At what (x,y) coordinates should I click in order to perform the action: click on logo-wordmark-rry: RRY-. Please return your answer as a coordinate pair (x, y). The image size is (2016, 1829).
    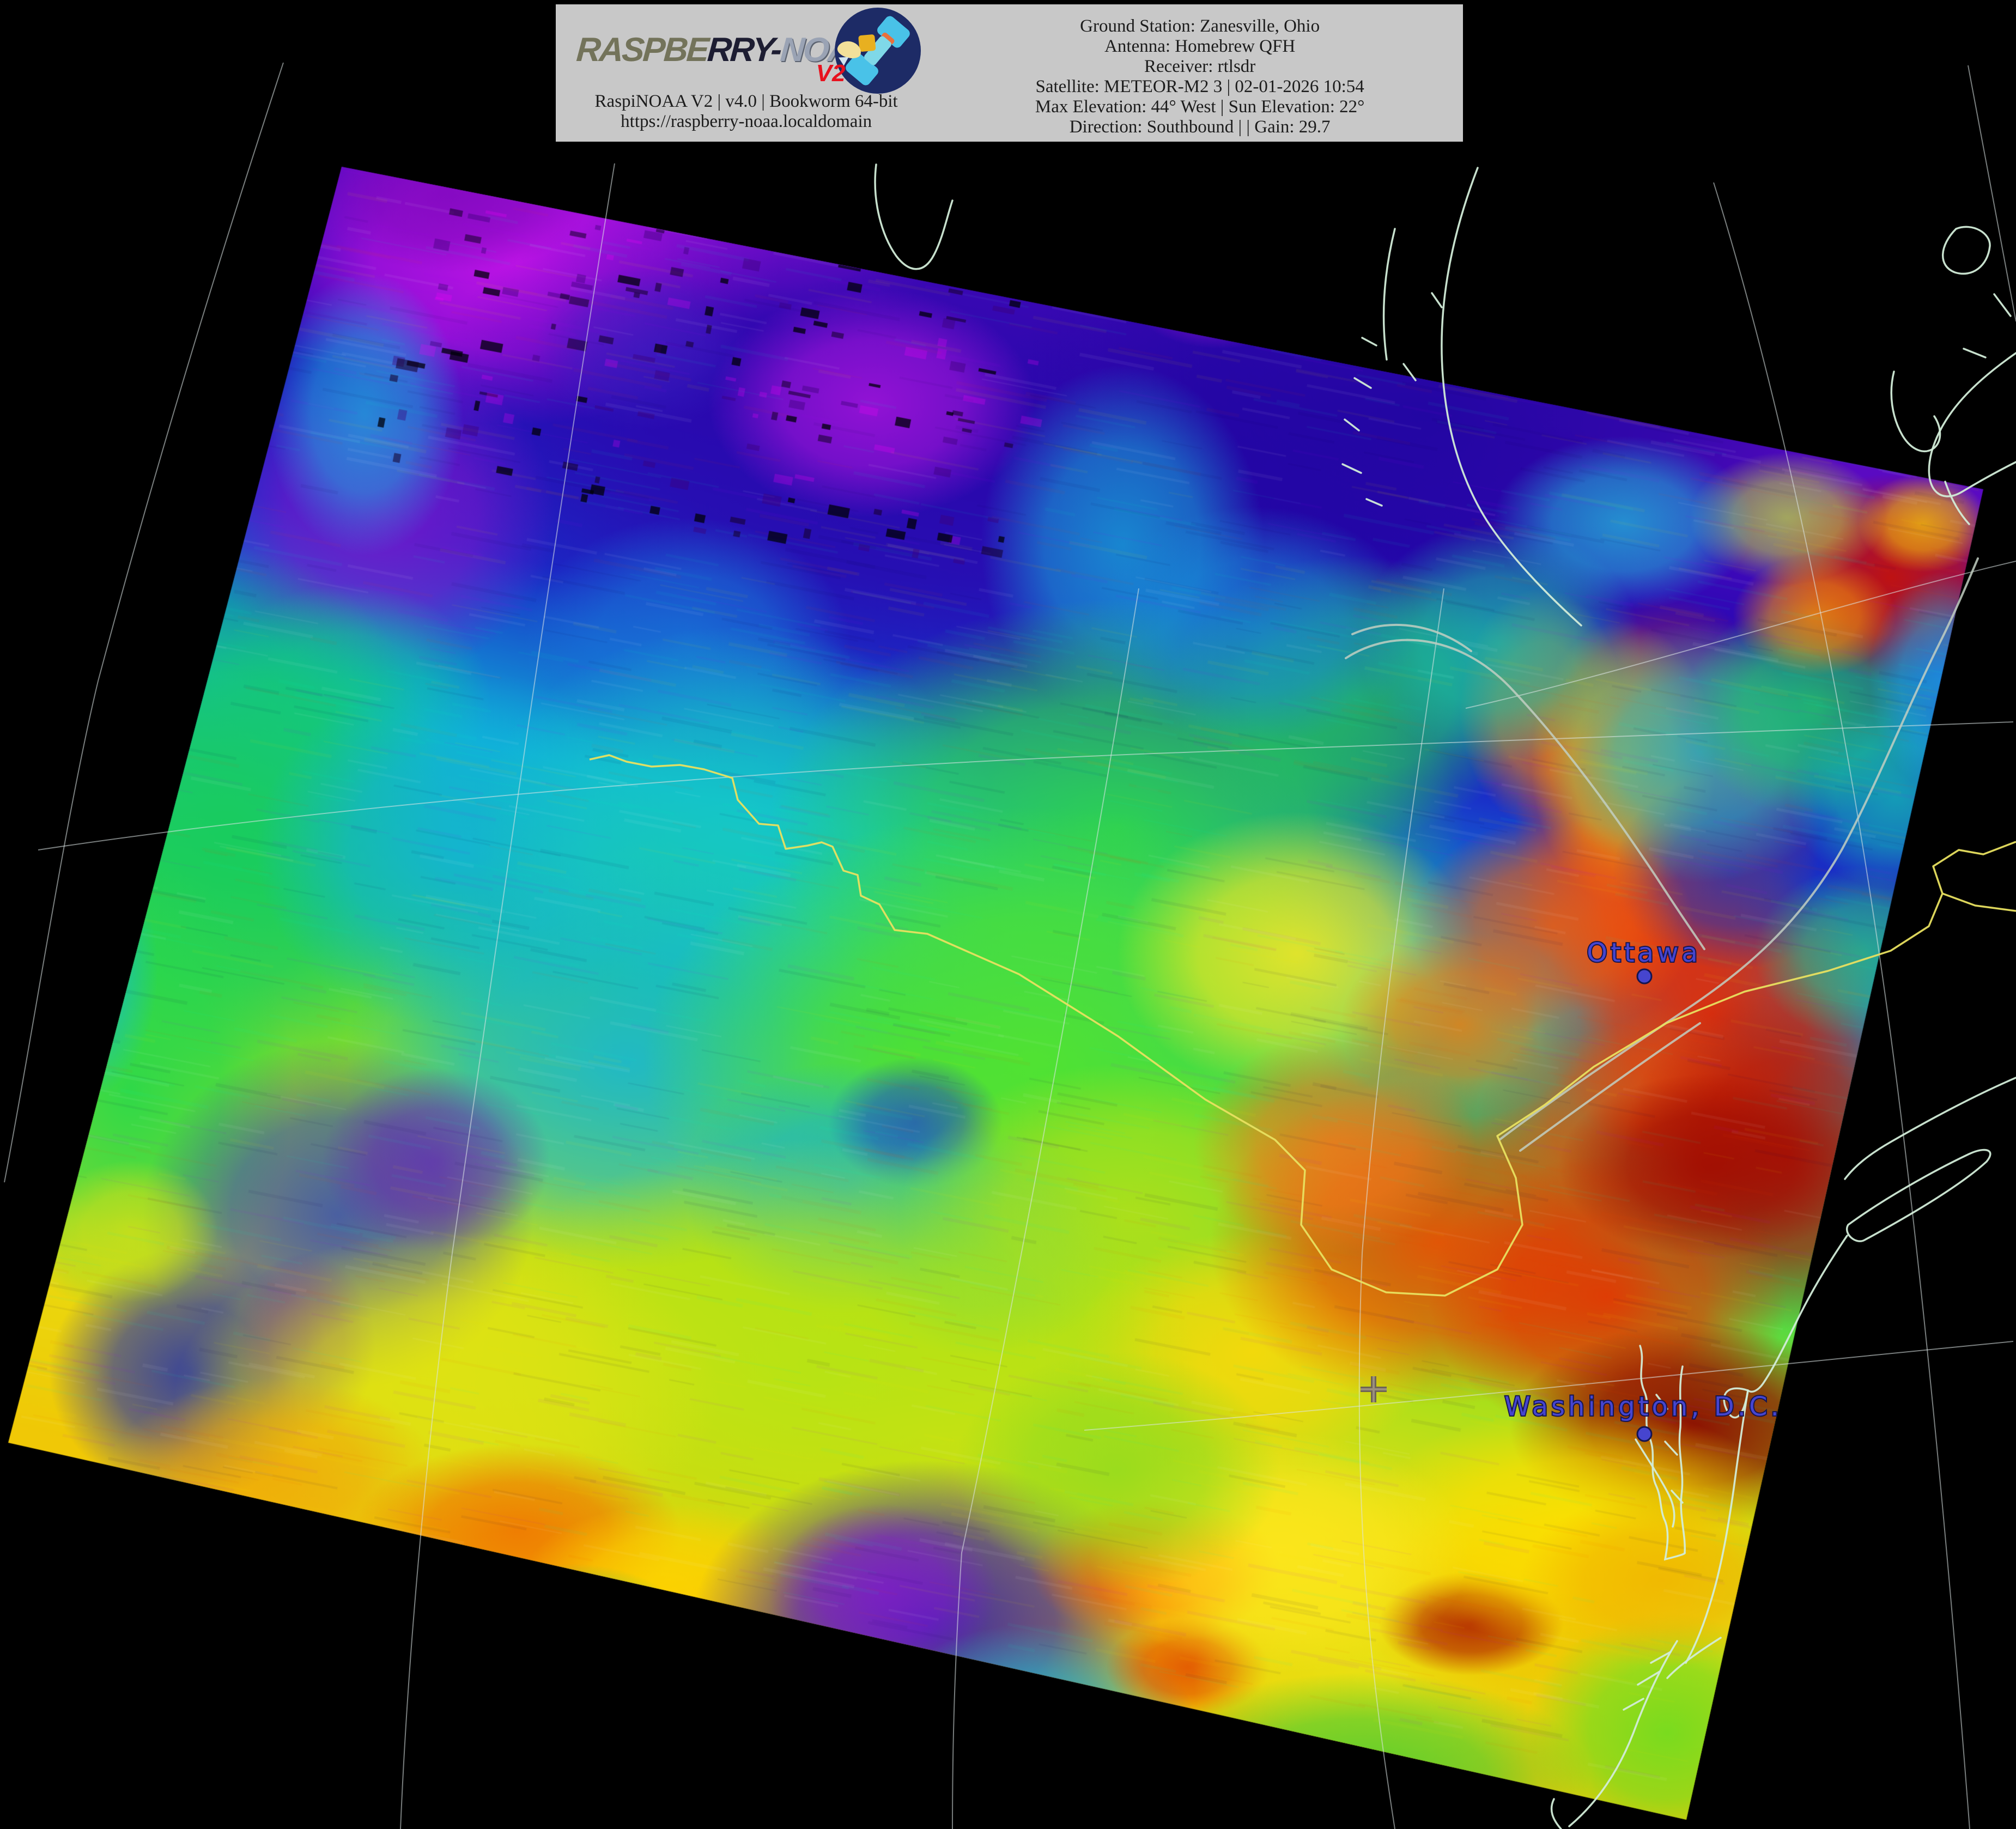
    Looking at the image, I should click on (744, 50).